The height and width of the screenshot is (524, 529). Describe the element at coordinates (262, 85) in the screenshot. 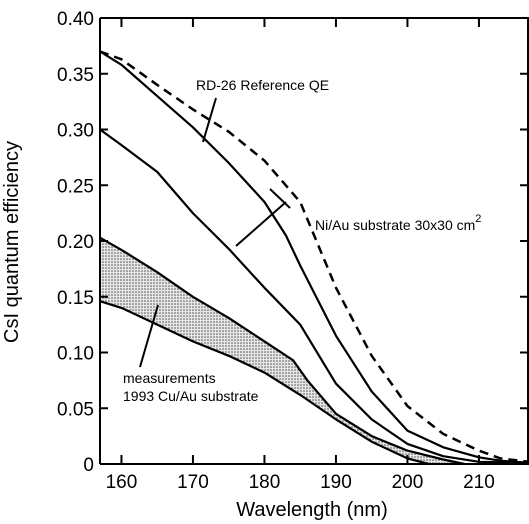

I see `annotation-rd26: RD-26 Reference QE` at that location.